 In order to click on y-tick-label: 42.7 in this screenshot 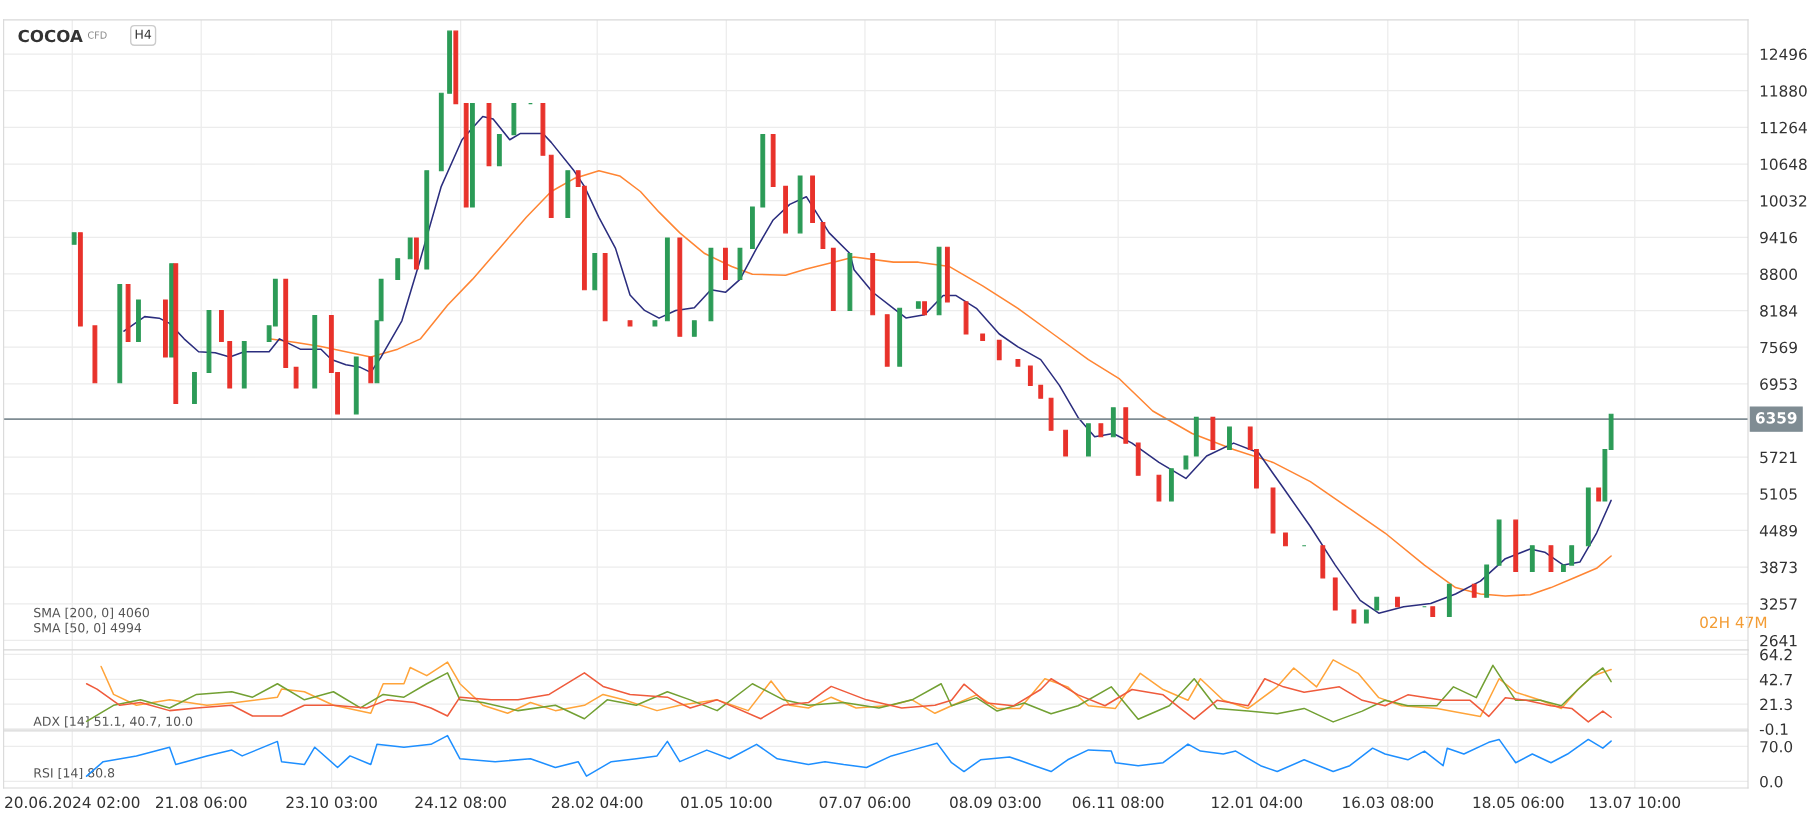, I will do `click(1775, 679)`.